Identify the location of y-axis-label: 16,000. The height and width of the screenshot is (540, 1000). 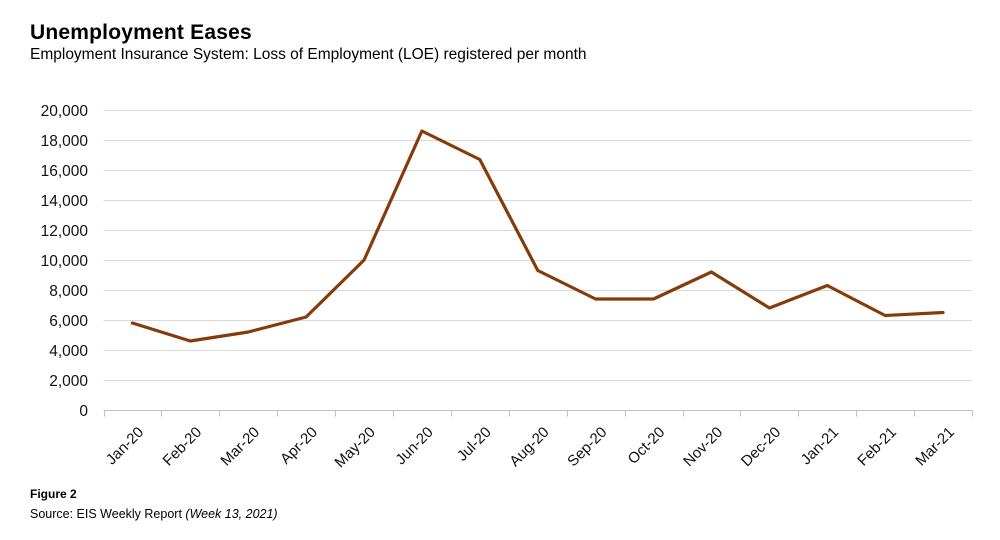
(65, 171).